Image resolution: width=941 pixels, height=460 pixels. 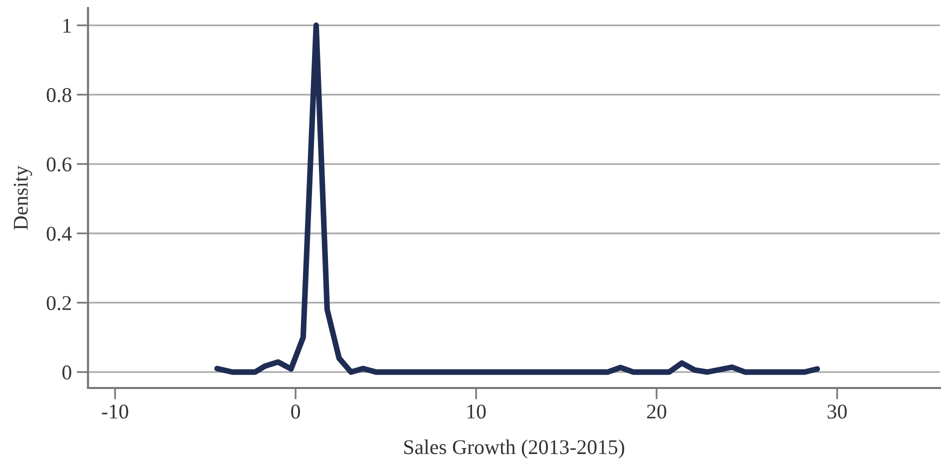 What do you see at coordinates (514, 449) in the screenshot?
I see `x-axis-title: Sales Growth (2013-2015)` at bounding box center [514, 449].